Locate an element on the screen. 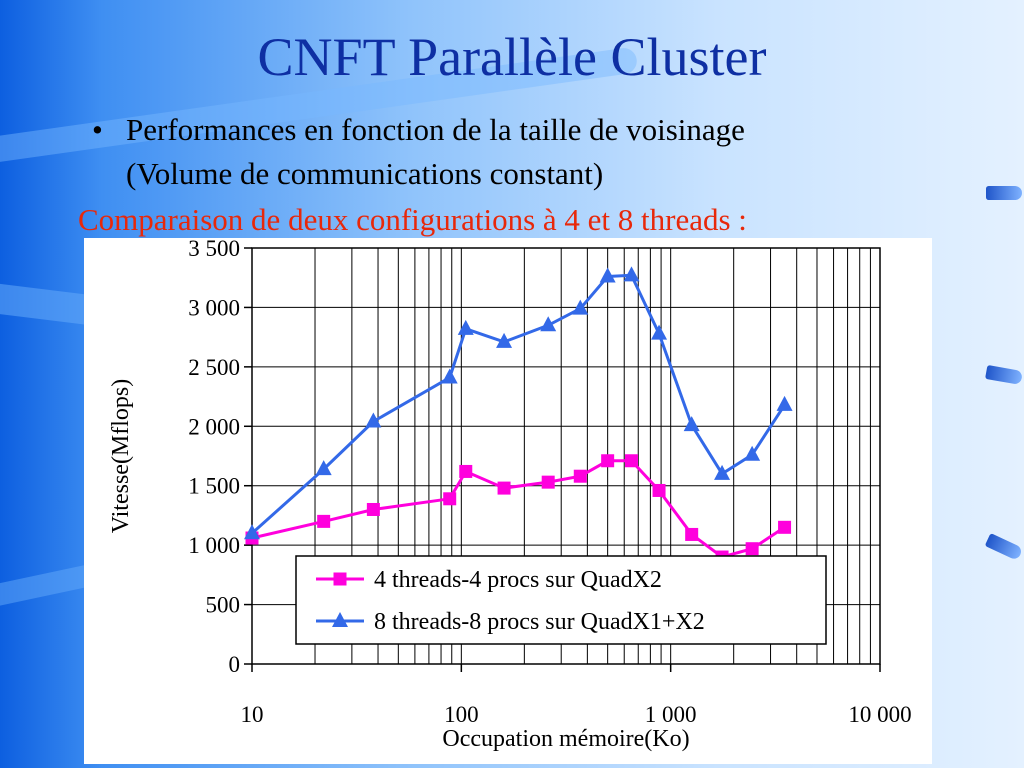 Image resolution: width=1024 pixels, height=768 pixels. y-tick-label: 1 500 is located at coordinates (214, 486).